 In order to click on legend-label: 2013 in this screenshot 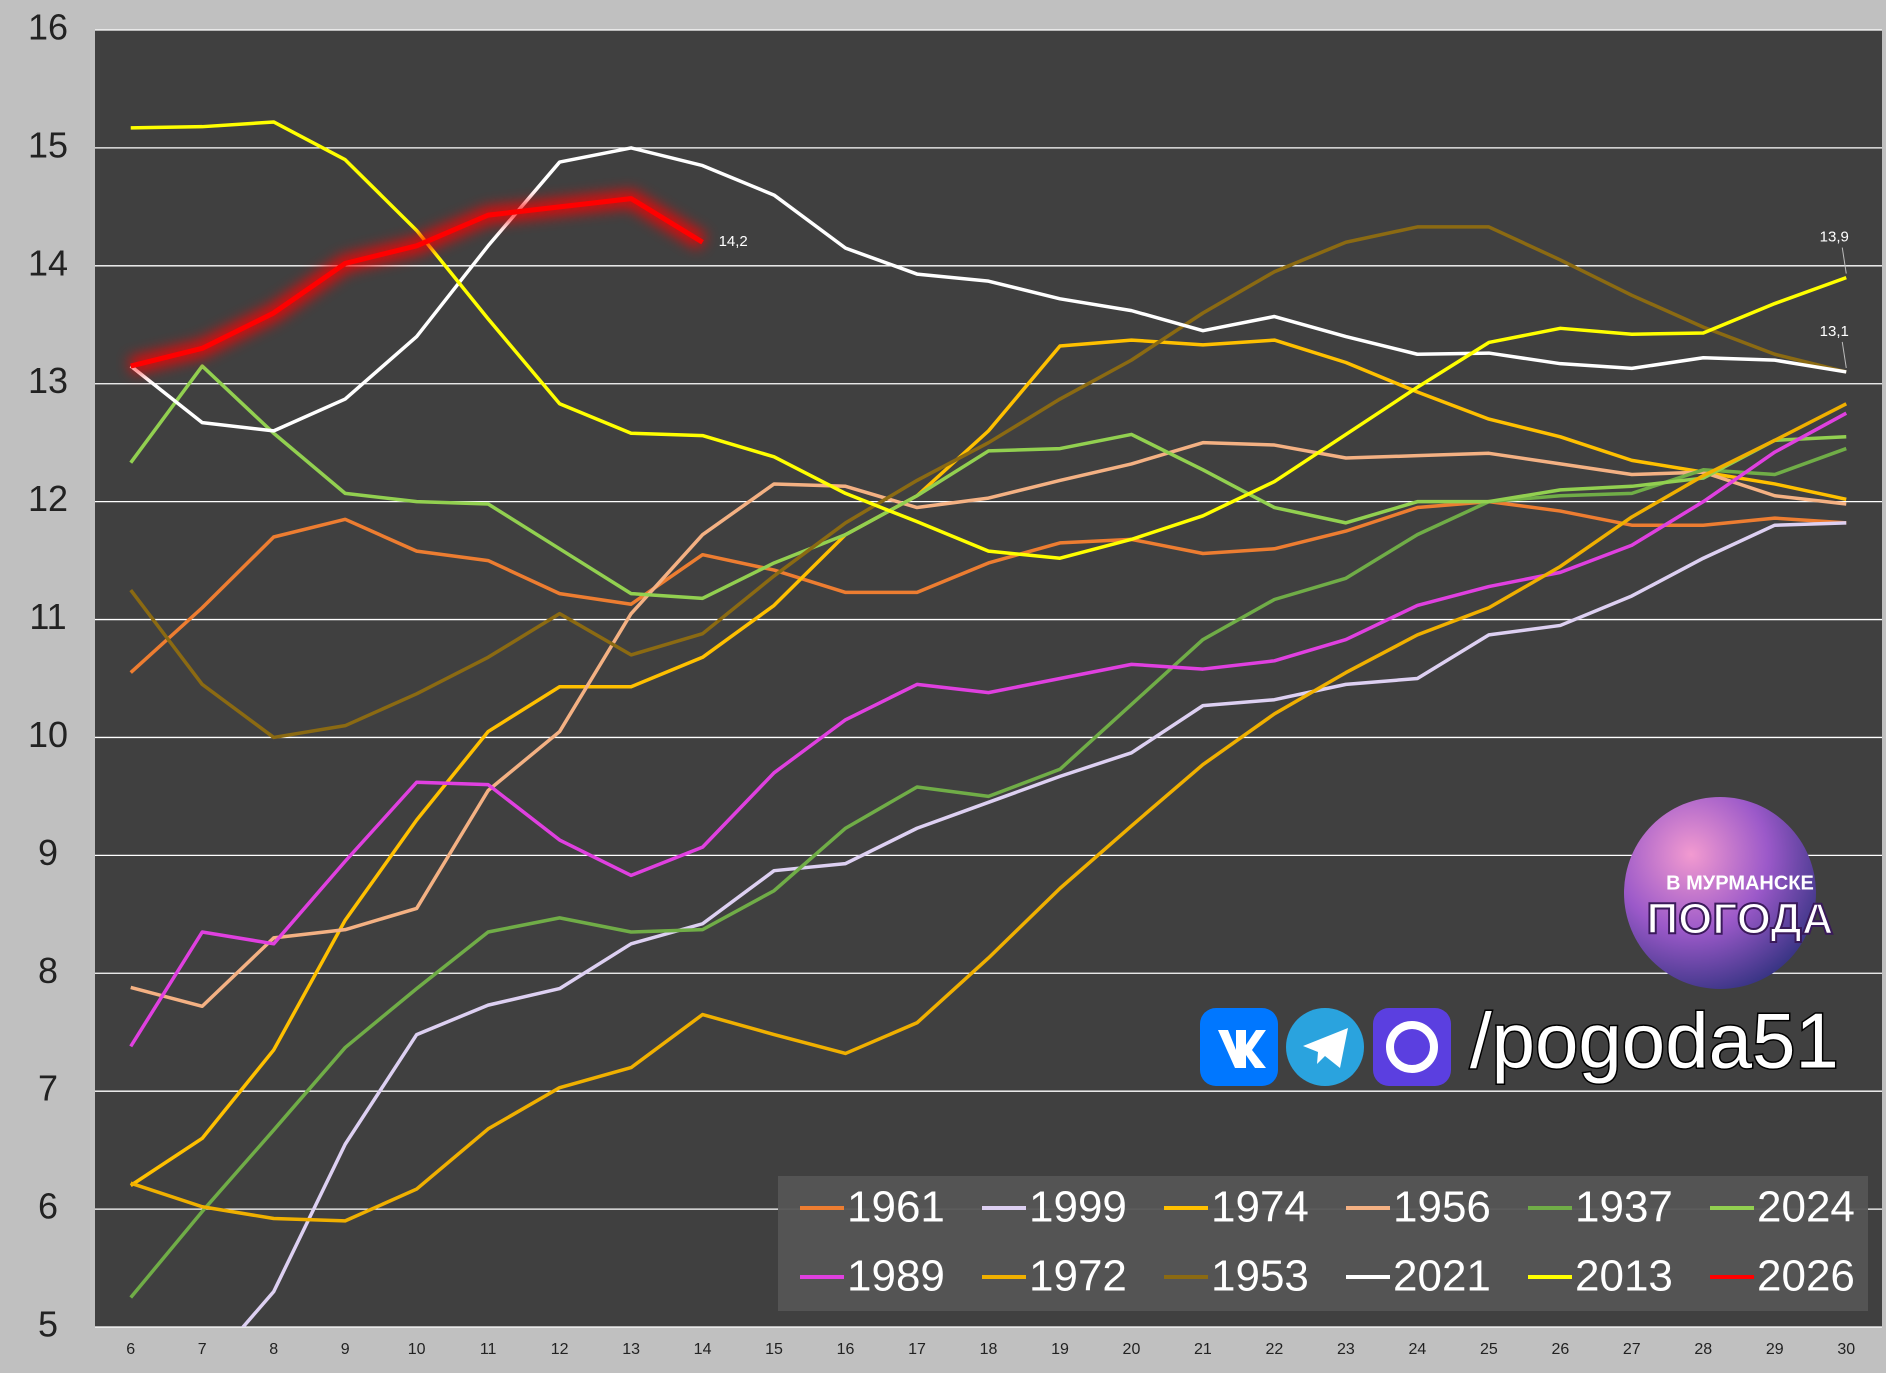, I will do `click(1624, 1276)`.